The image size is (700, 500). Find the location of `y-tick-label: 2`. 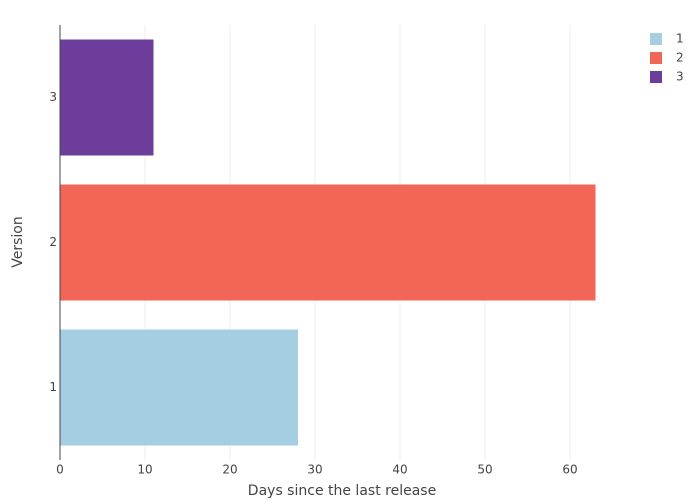

y-tick-label: 2 is located at coordinates (53, 242).